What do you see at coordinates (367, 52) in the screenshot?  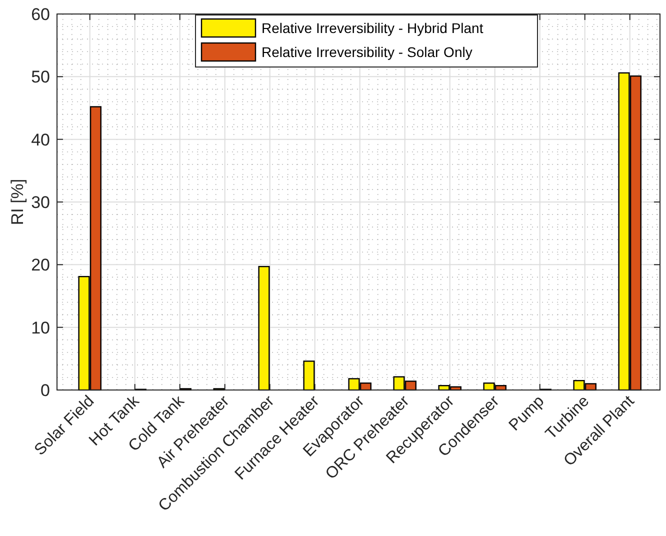 I see `legend-label: Relative Irreversibility - Solar Only` at bounding box center [367, 52].